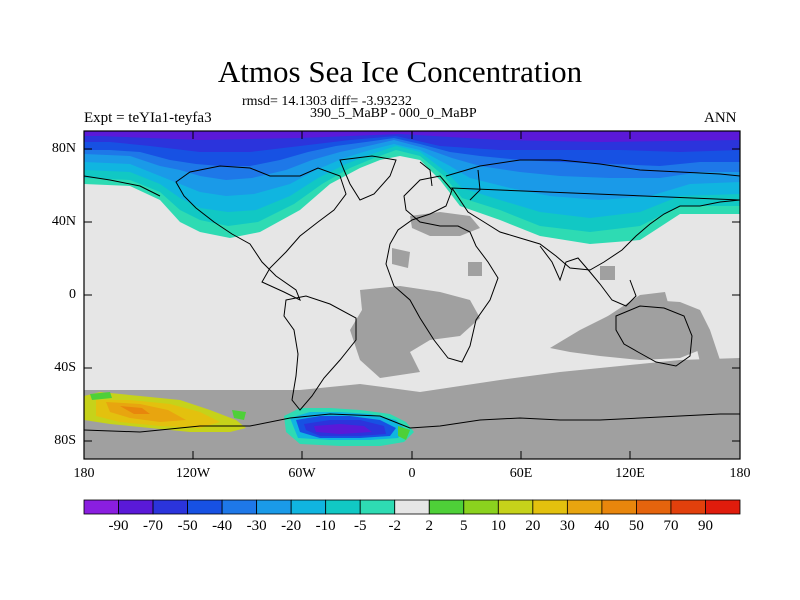 This screenshot has height=600, width=800. Describe the element at coordinates (636, 526) in the screenshot. I see `colorbar-label: 50` at that location.